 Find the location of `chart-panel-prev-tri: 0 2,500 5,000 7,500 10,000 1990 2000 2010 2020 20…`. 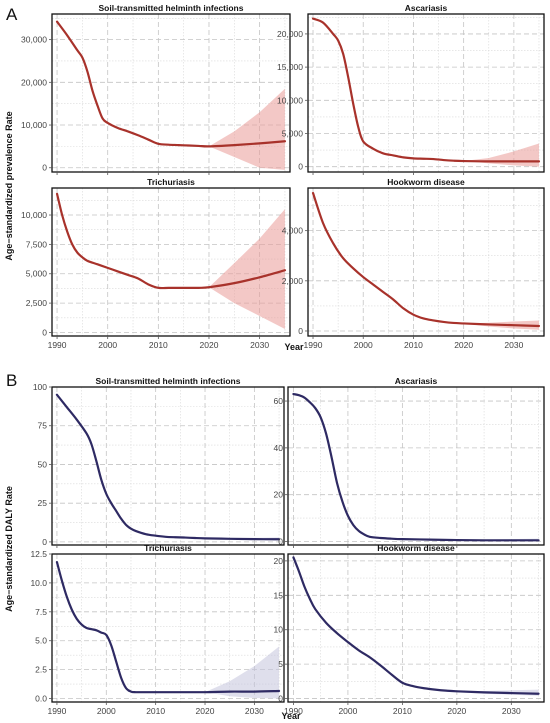

chart-panel-prev-tri: 0 2,500 5,000 7,500 10,000 1990 2000 2010 2020 20… is located at coordinates (156, 263).